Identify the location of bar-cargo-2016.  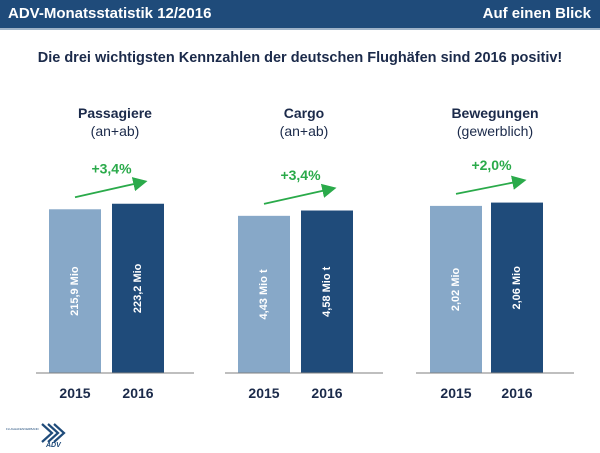
(327, 291).